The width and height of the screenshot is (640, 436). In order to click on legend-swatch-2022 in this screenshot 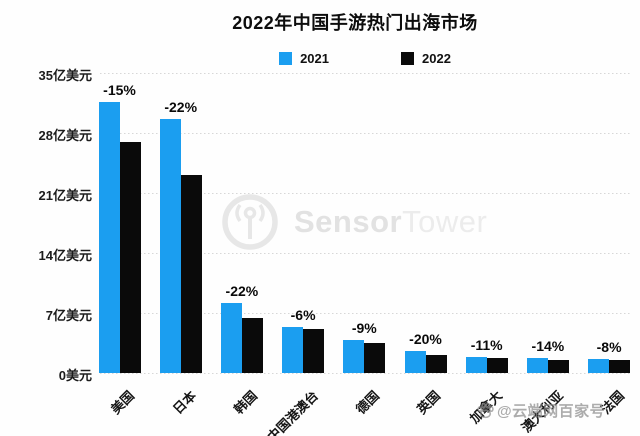, I will do `click(407, 58)`.